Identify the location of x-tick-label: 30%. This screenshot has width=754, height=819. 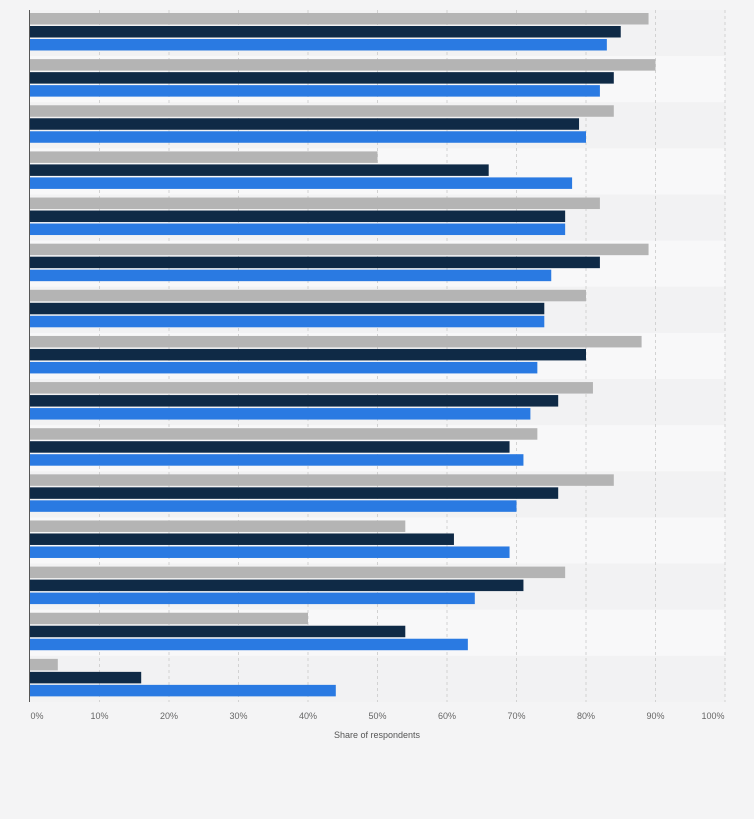
(238, 716).